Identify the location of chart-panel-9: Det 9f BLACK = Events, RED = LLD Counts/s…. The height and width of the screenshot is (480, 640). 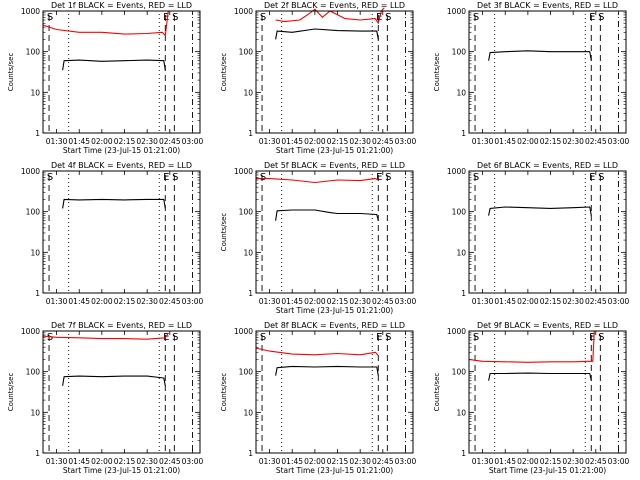
(531, 398).